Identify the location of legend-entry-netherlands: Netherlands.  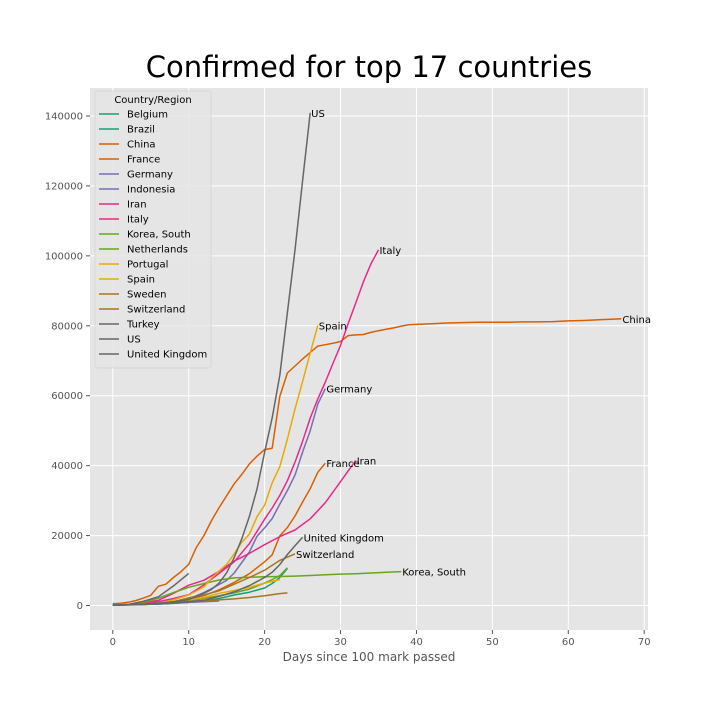
(157, 250).